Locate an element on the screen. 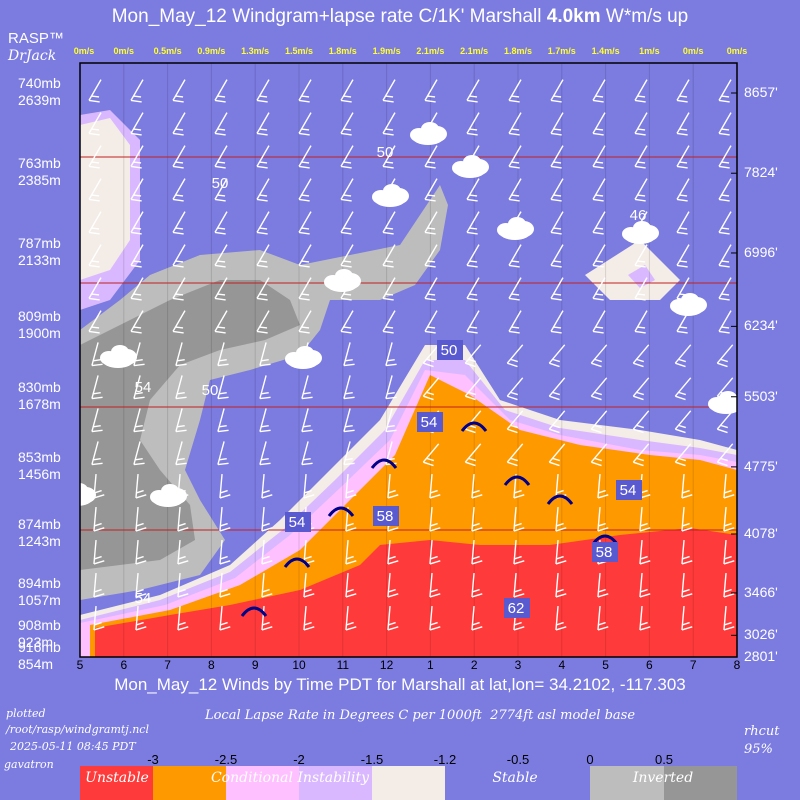 The width and height of the screenshot is (800, 800). altitude-meters: 1456m is located at coordinates (39, 473).